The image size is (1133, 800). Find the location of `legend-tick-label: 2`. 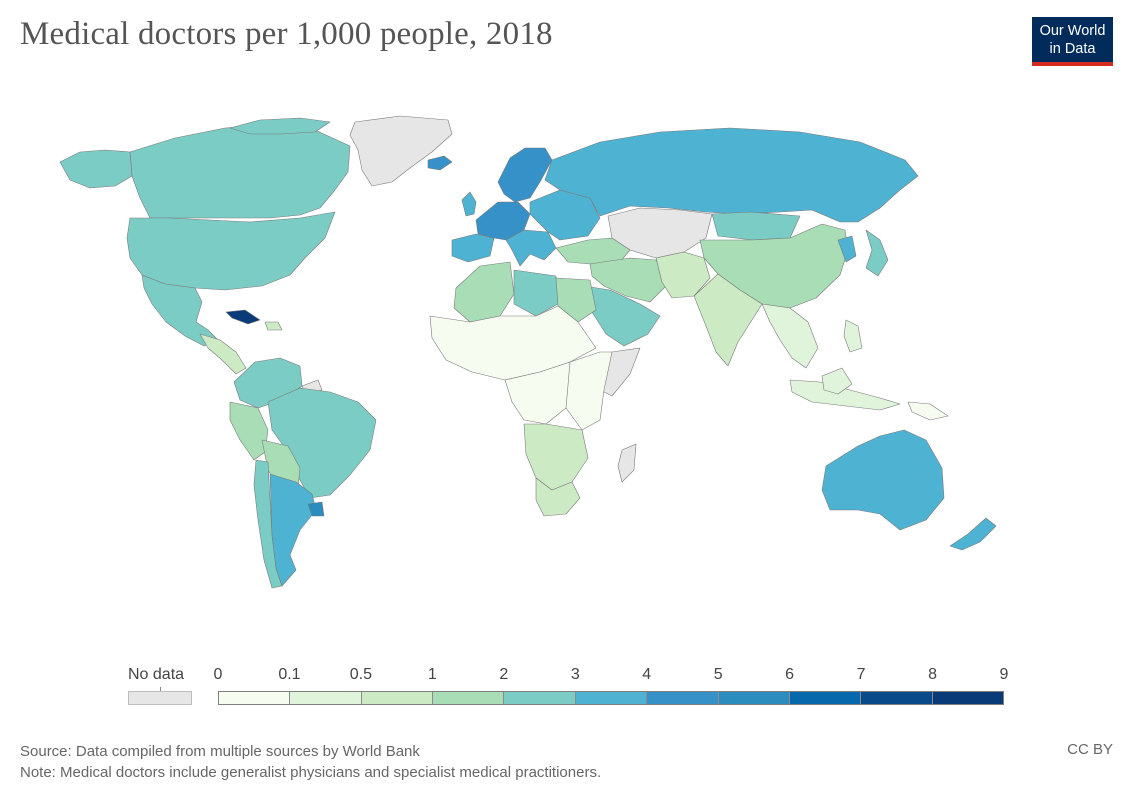

legend-tick-label: 2 is located at coordinates (504, 674).